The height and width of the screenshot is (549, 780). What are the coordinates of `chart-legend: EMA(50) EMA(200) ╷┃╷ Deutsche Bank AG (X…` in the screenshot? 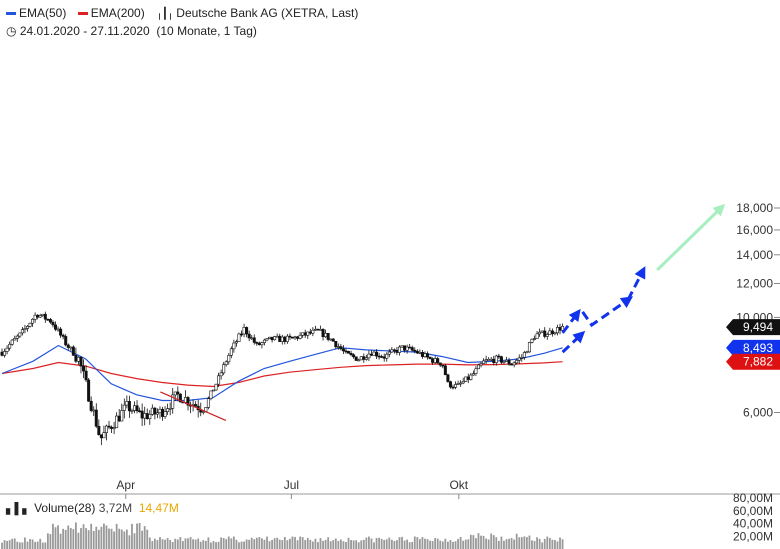 It's located at (186, 22).